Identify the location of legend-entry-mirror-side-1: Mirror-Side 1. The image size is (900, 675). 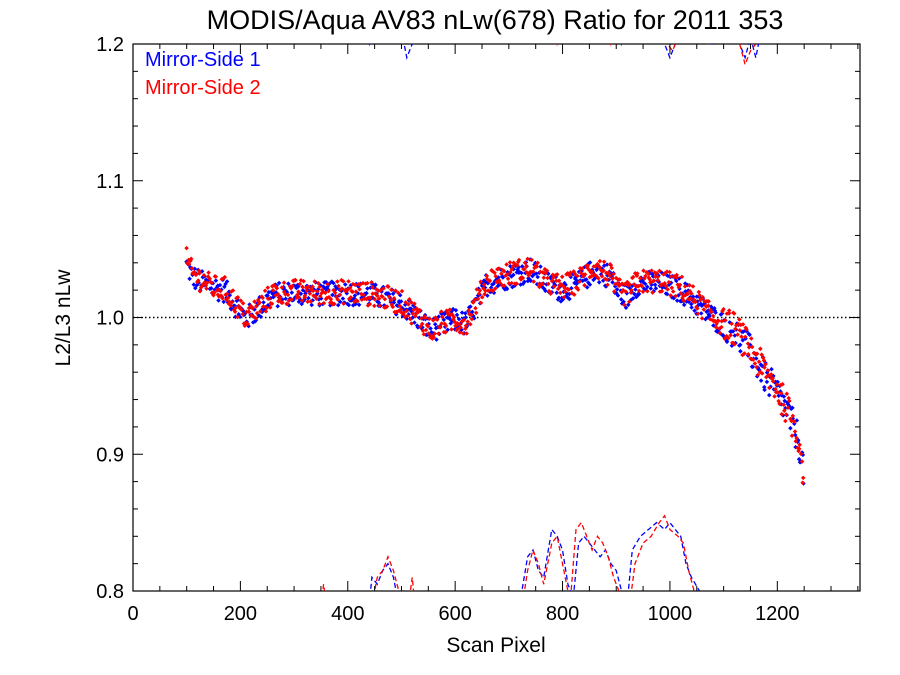
(203, 60).